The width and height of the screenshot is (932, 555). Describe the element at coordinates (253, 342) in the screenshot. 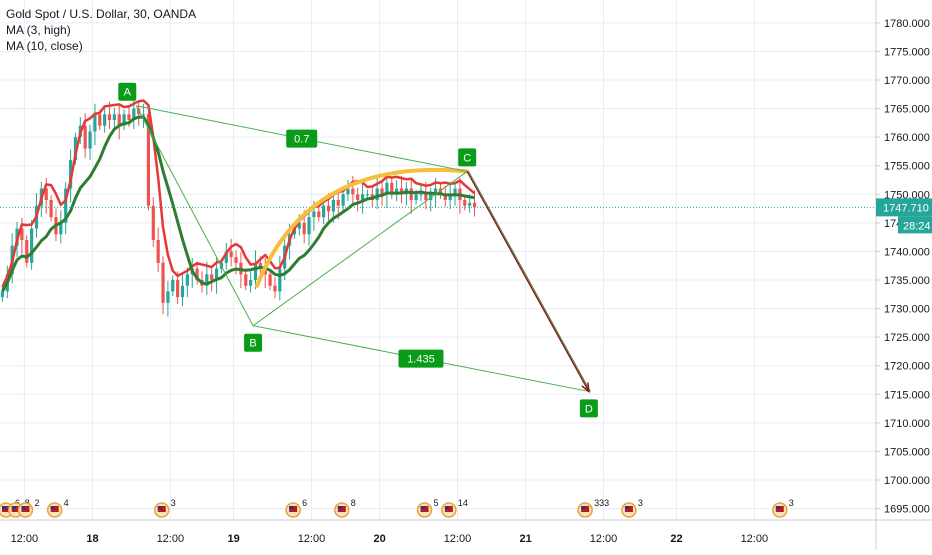

I see `point-b-label: B` at that location.